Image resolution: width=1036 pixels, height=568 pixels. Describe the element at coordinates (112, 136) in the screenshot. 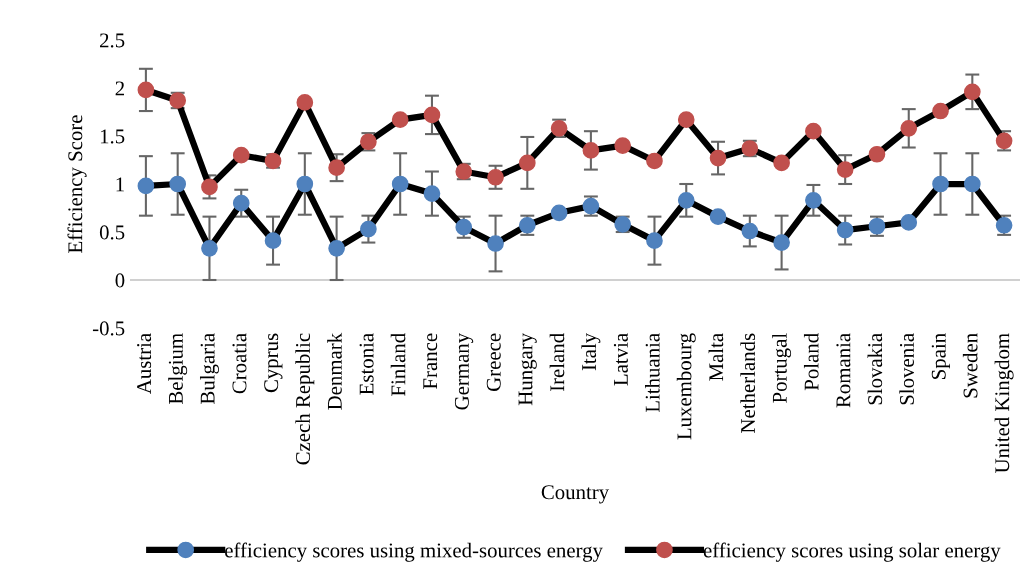

I see `y-tick-label: 1.5` at that location.